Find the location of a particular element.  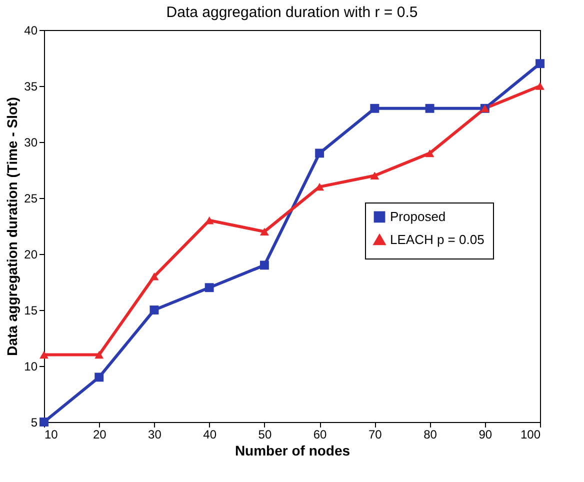

x-tick-label: 10 is located at coordinates (51, 435).